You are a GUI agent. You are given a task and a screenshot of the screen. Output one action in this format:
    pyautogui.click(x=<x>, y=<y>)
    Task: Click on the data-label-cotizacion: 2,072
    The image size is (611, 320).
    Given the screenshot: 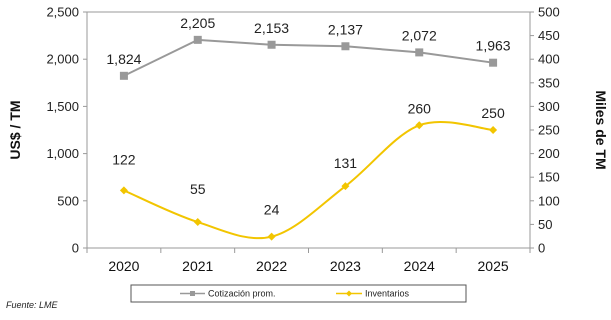 What is the action you would take?
    pyautogui.click(x=419, y=35)
    